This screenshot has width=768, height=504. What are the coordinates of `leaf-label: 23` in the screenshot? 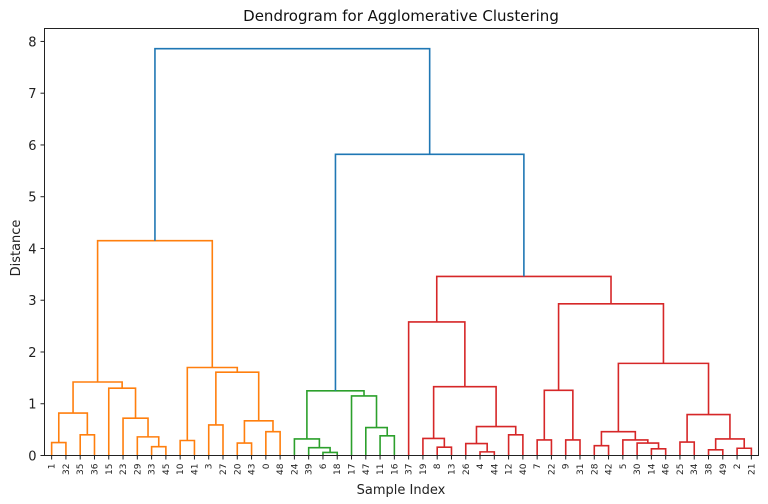 It's located at (124, 469).